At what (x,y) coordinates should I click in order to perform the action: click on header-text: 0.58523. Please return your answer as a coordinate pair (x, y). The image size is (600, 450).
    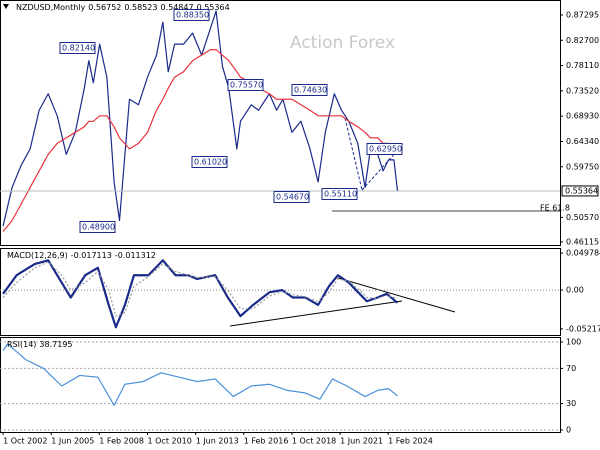
    Looking at the image, I should click on (140, 7).